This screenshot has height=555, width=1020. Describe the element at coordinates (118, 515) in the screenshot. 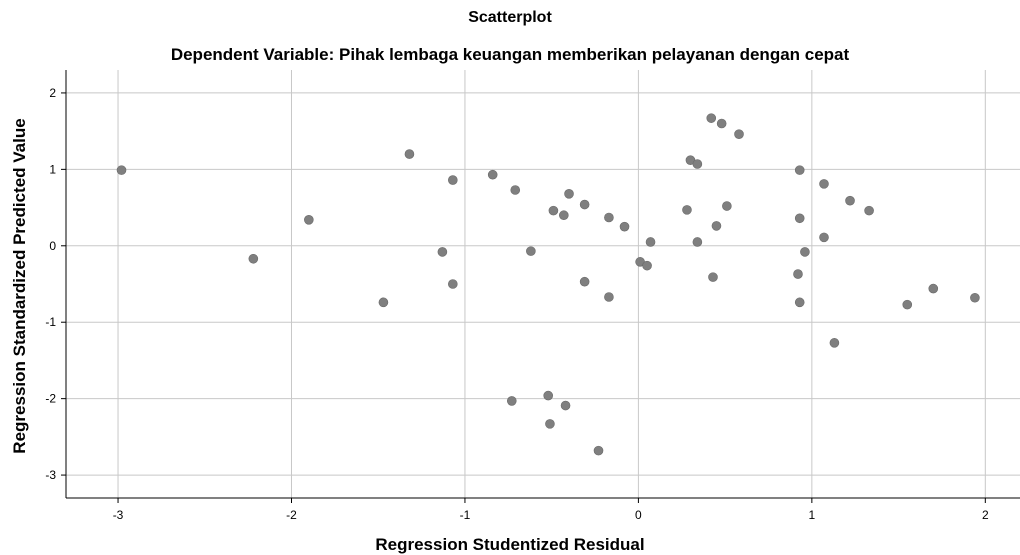

I see `x-tick-label: -3` at that location.